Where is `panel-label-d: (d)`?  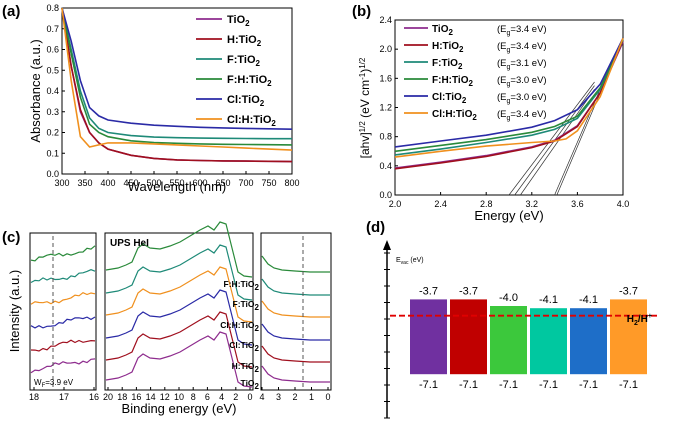 panel-label-d: (d) is located at coordinates (375, 227).